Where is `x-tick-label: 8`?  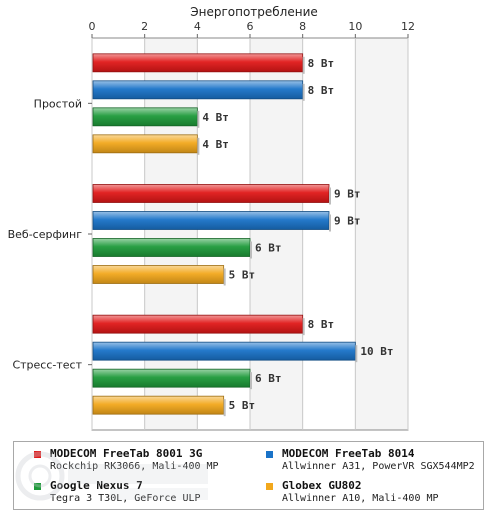 x-tick-label: 8 is located at coordinates (302, 26).